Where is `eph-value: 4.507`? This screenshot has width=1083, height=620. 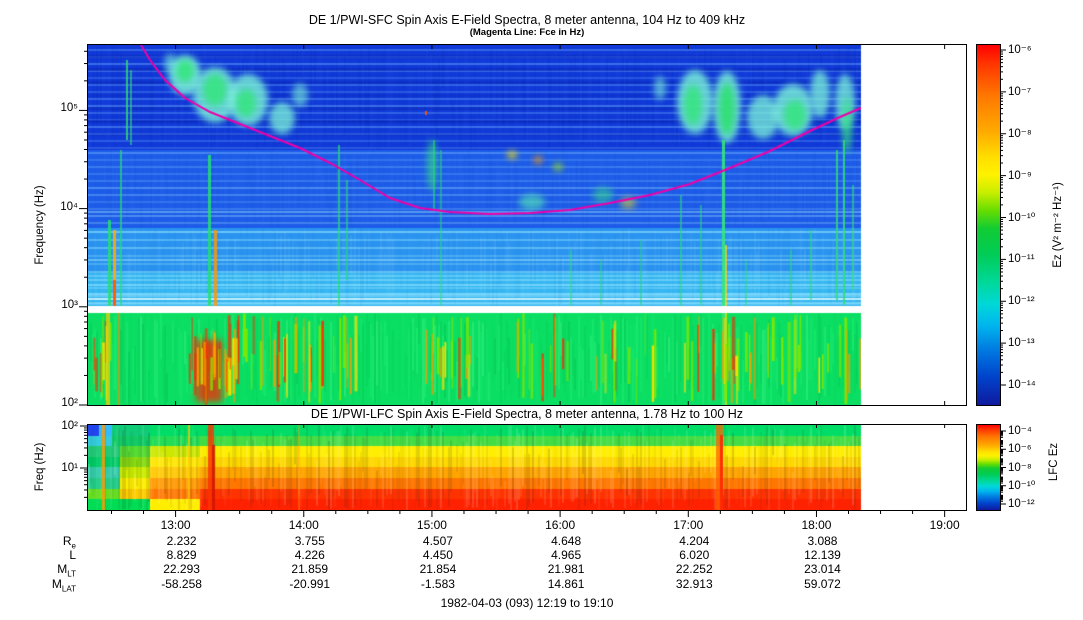 eph-value: 4.507 is located at coordinates (437, 541).